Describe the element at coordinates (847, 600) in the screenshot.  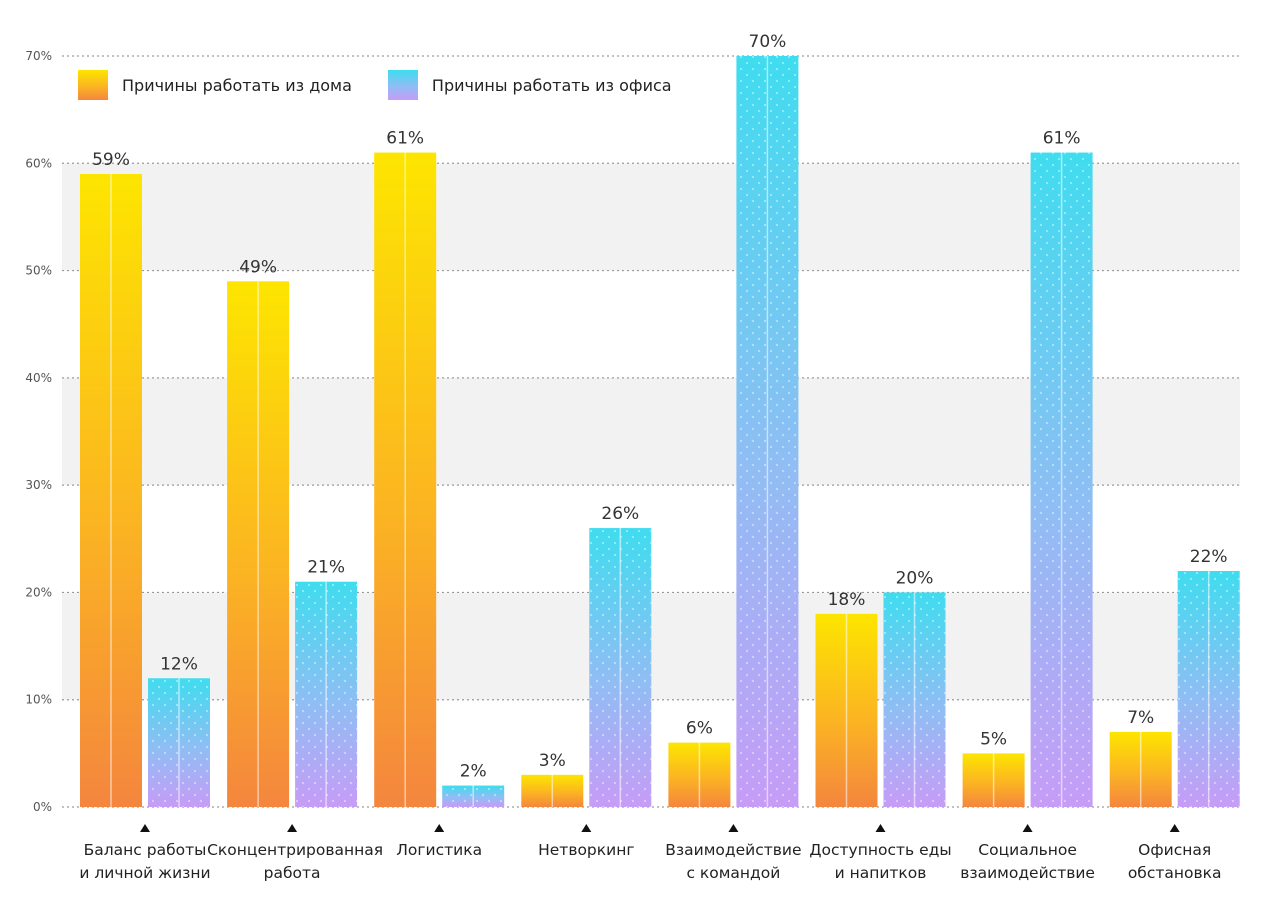
I see `value-label-home: 18%` at that location.